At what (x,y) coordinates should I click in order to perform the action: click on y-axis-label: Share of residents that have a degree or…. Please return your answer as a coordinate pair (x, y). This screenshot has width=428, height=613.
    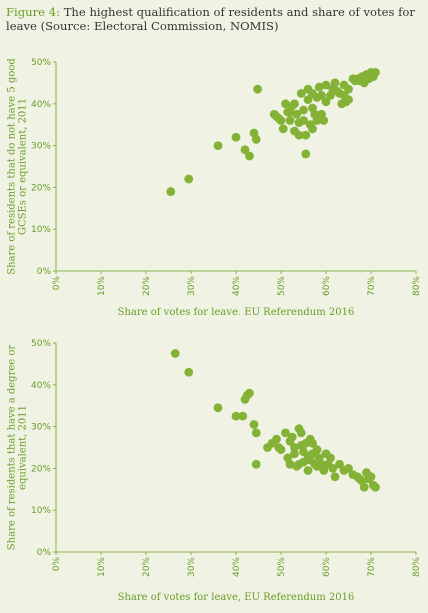
    Looking at the image, I should click on (18, 448).